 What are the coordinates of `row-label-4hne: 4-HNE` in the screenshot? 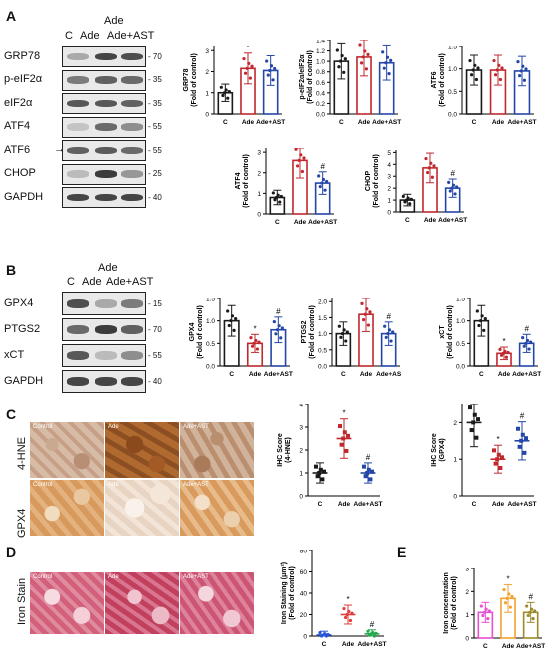 It's located at (22, 453).